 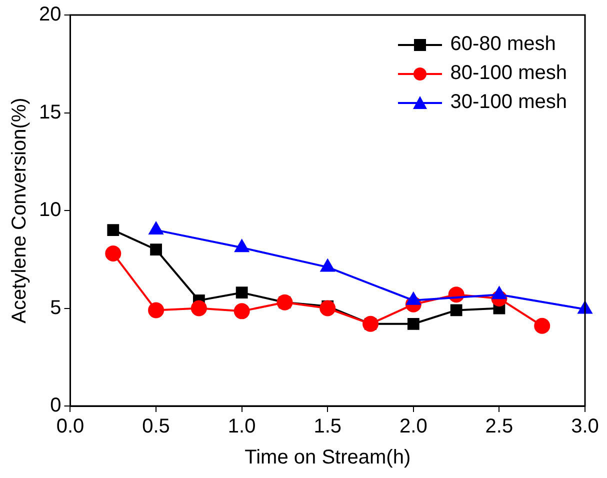 I want to click on legend-label: 30-100 mesh, so click(x=508, y=102).